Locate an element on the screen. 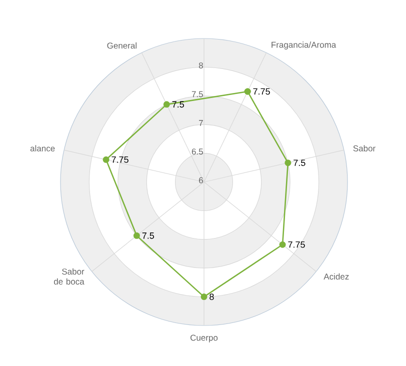 This screenshot has height=366, width=406. y-tick-label: 6 is located at coordinates (201, 180).